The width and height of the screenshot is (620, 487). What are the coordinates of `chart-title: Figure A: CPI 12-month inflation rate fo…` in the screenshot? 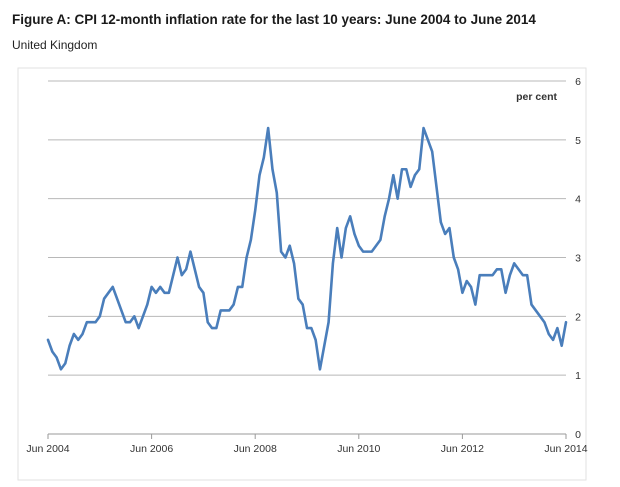 It's located at (274, 19).